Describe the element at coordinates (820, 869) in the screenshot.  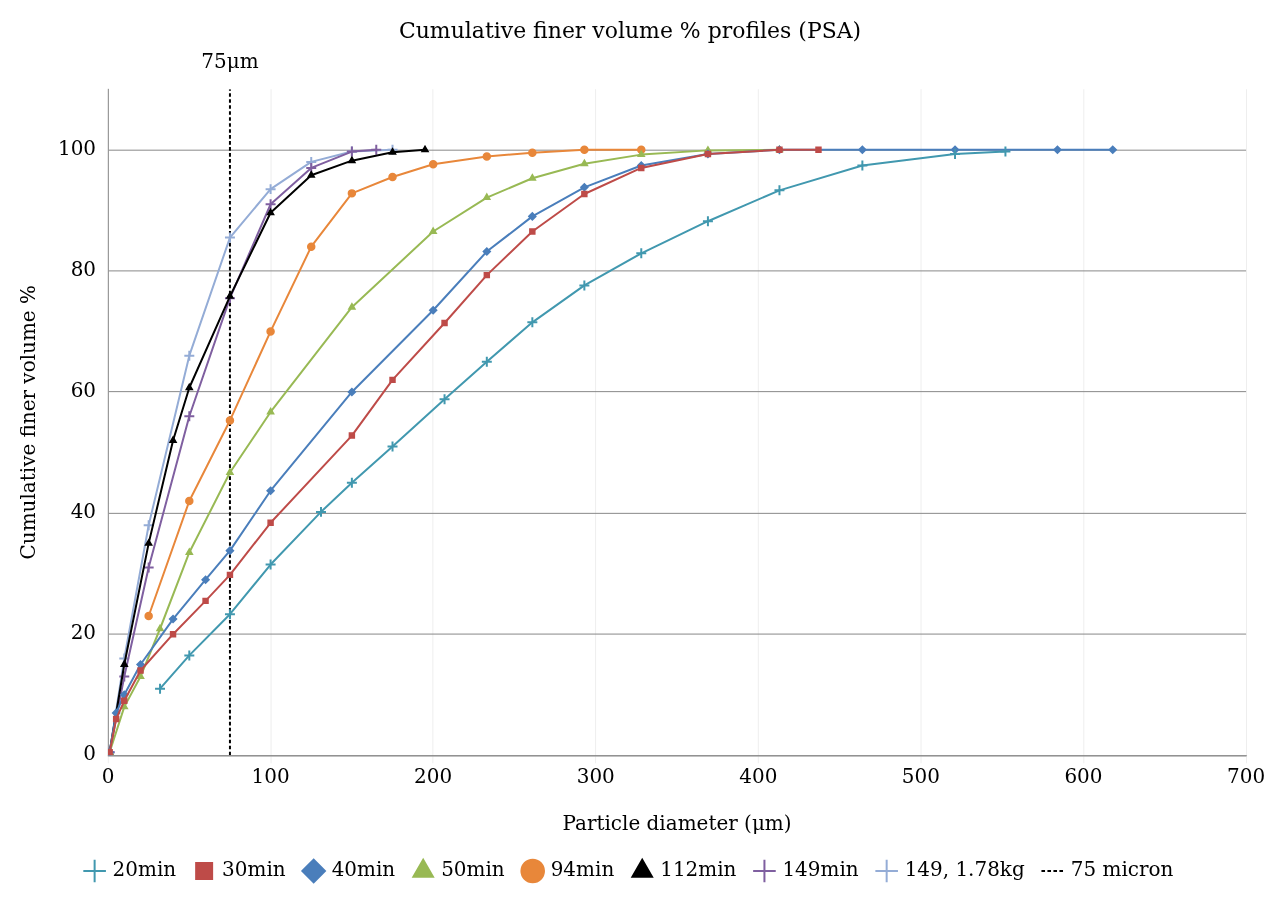
I see `legend-label: 149min` at that location.